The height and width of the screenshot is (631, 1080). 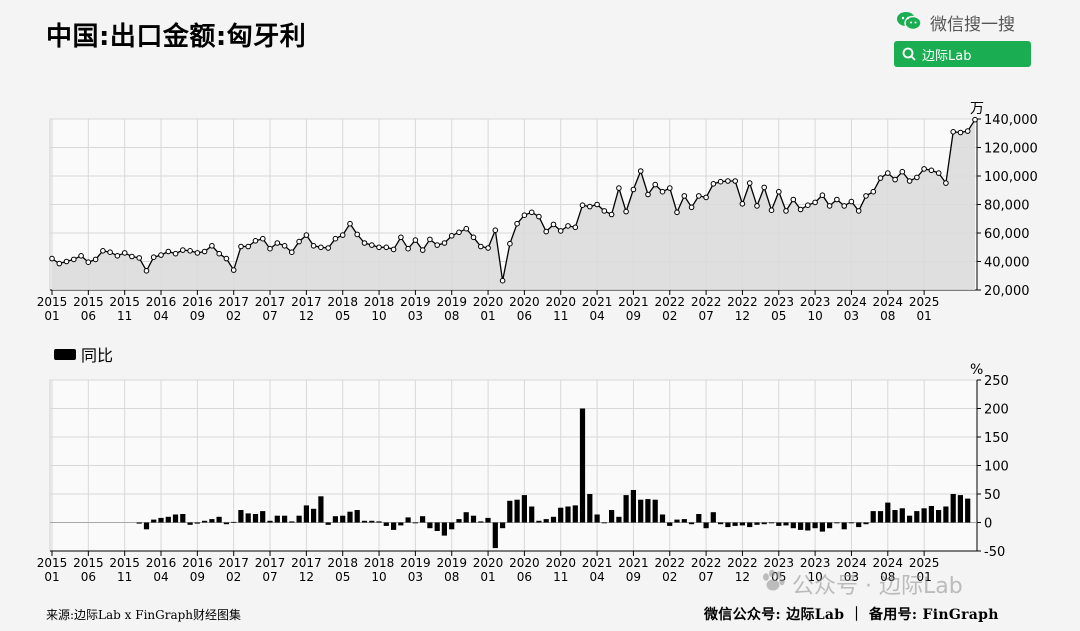 What do you see at coordinates (415, 302) in the screenshot?
I see `x-tick-label-year: 2019` at bounding box center [415, 302].